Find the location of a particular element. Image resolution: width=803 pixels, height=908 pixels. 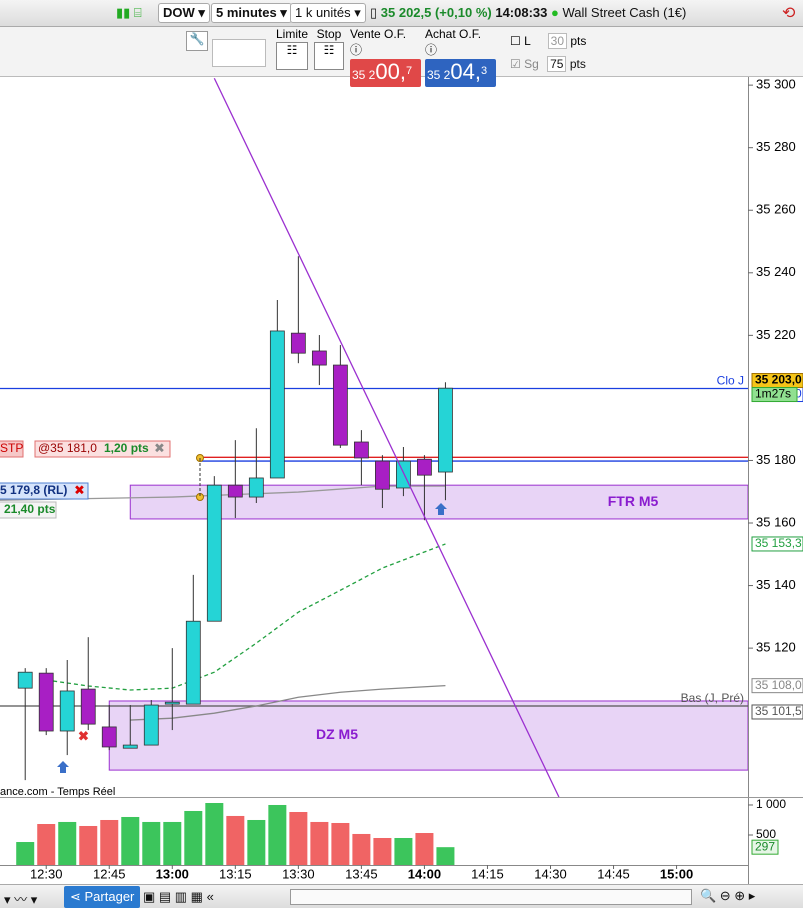

volume-last-box is located at coordinates (765, 847).